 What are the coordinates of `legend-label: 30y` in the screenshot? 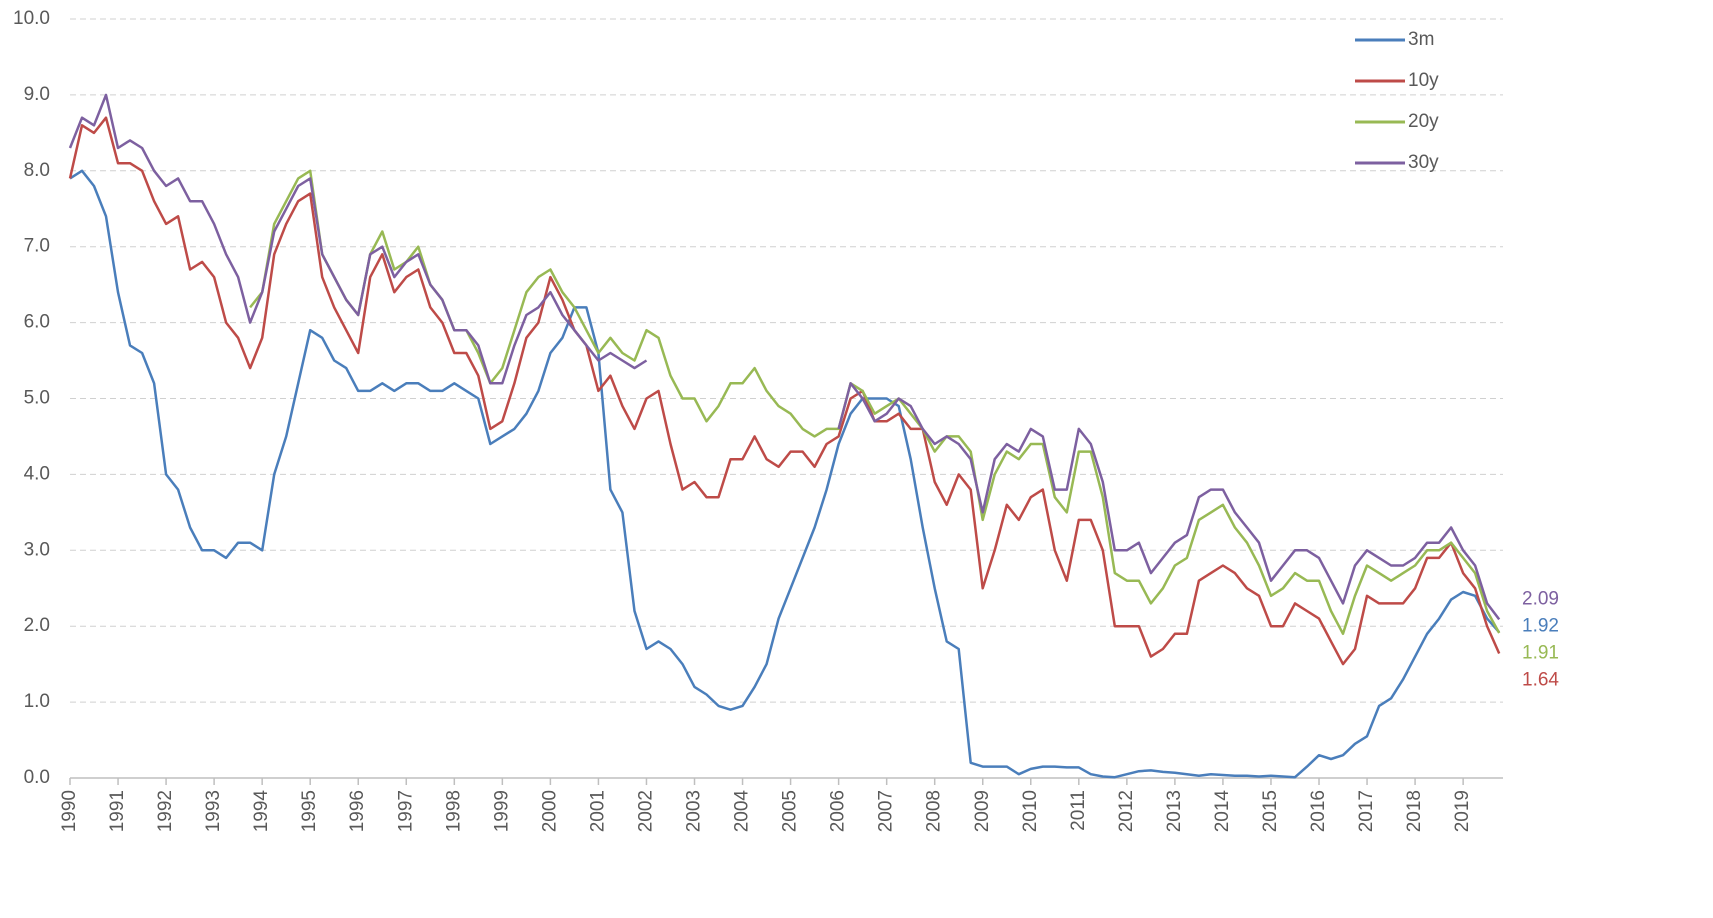 It's located at (1423, 162).